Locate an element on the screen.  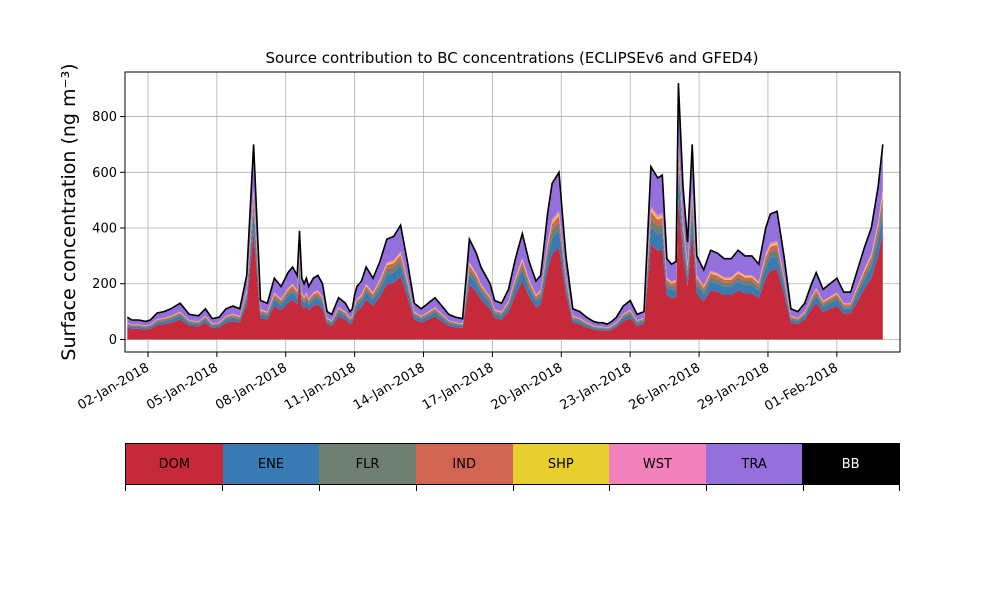
x-tick-label: 14-Jan-2018 is located at coordinates (389, 386).